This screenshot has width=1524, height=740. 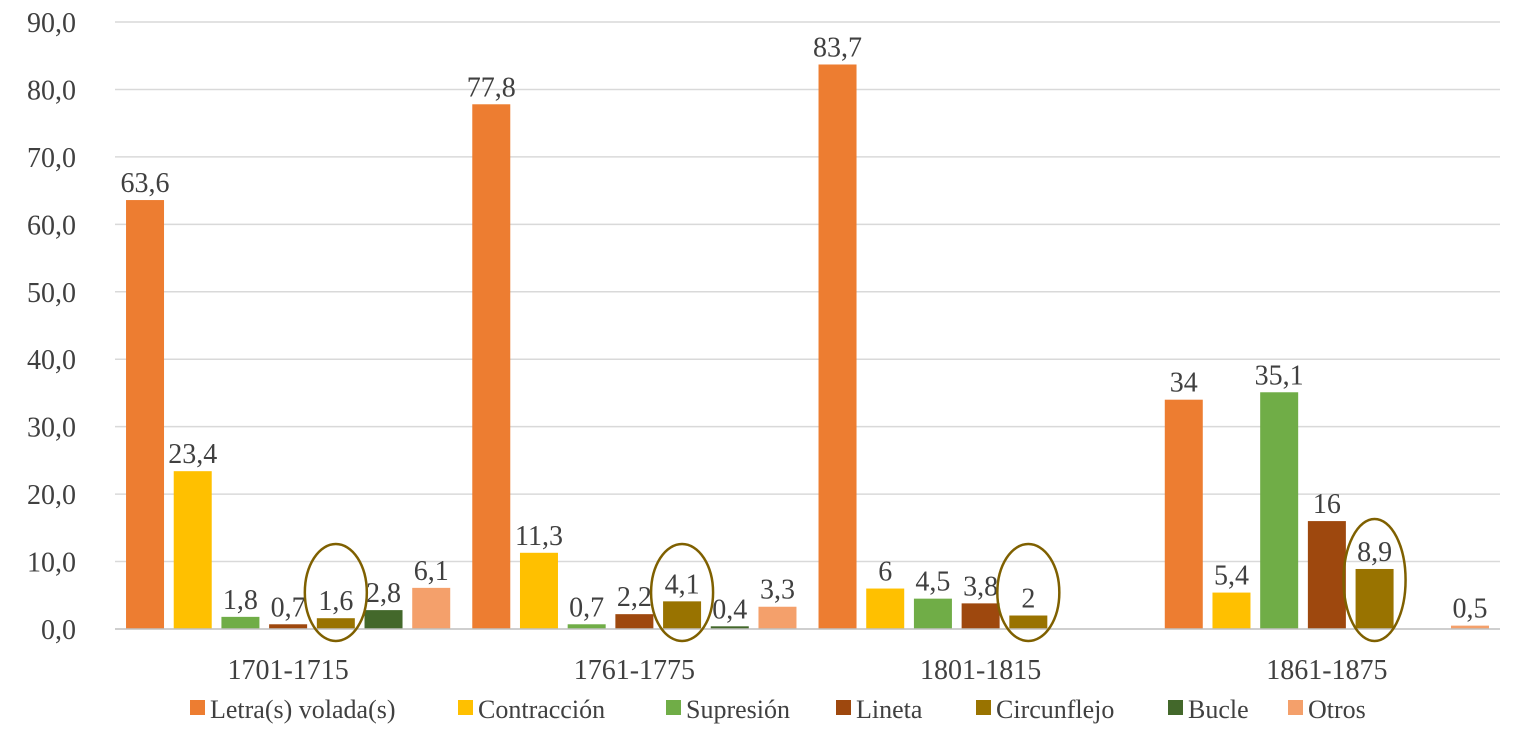 What do you see at coordinates (465, 707) in the screenshot?
I see `legend-swatch-contracci-n` at bounding box center [465, 707].